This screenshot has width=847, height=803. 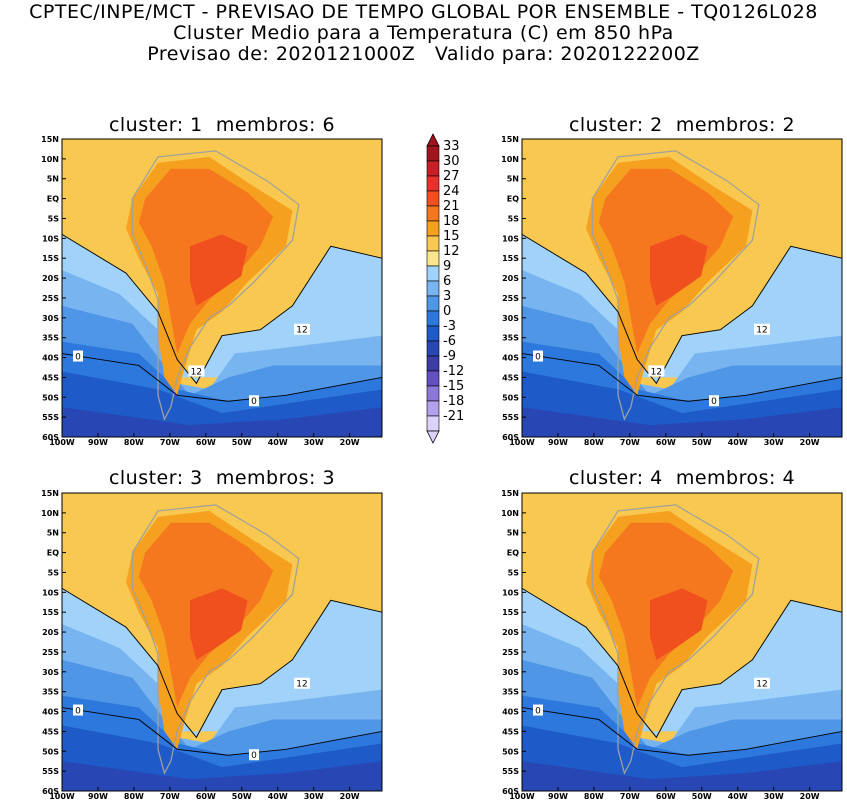 I want to click on colorbar-label: 18, so click(x=451, y=221).